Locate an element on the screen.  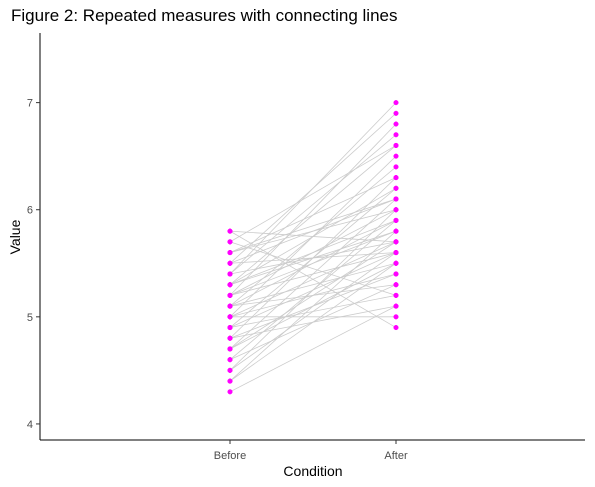
y-tick-label: 4 is located at coordinates (30, 425).